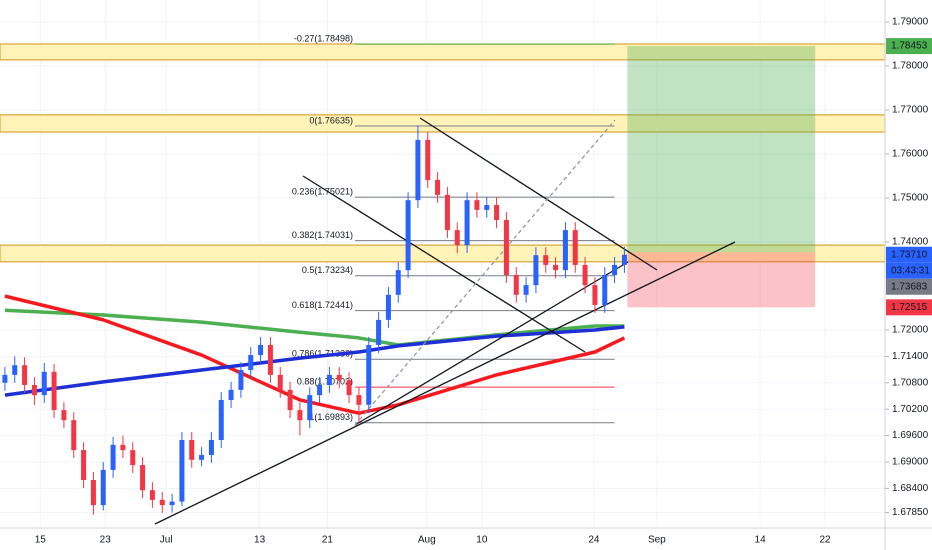  Describe the element at coordinates (910, 409) in the screenshot. I see `y-tick-label: 1.70200` at that location.